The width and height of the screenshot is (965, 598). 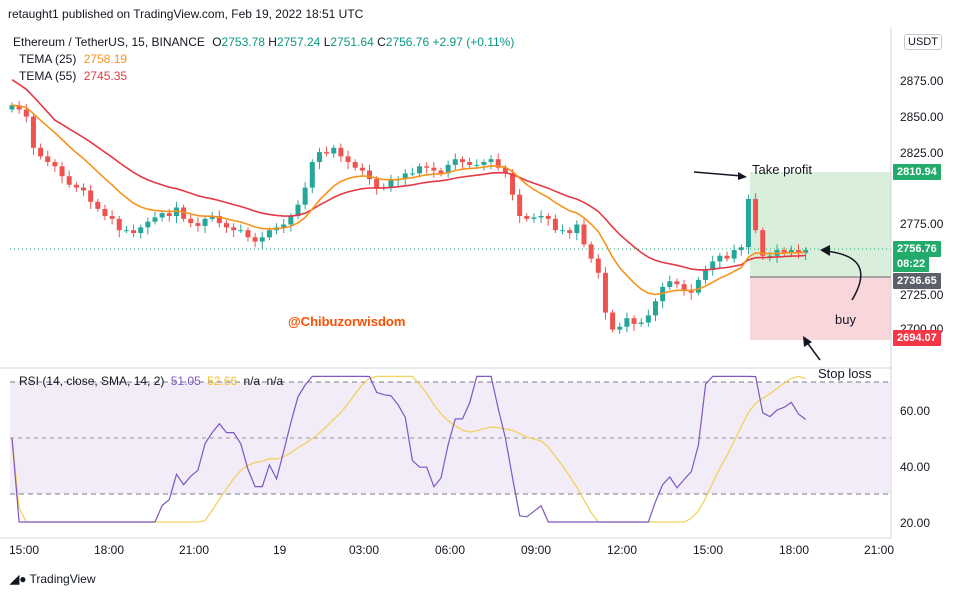 What do you see at coordinates (923, 42) in the screenshot?
I see `currency-selector: USDT` at bounding box center [923, 42].